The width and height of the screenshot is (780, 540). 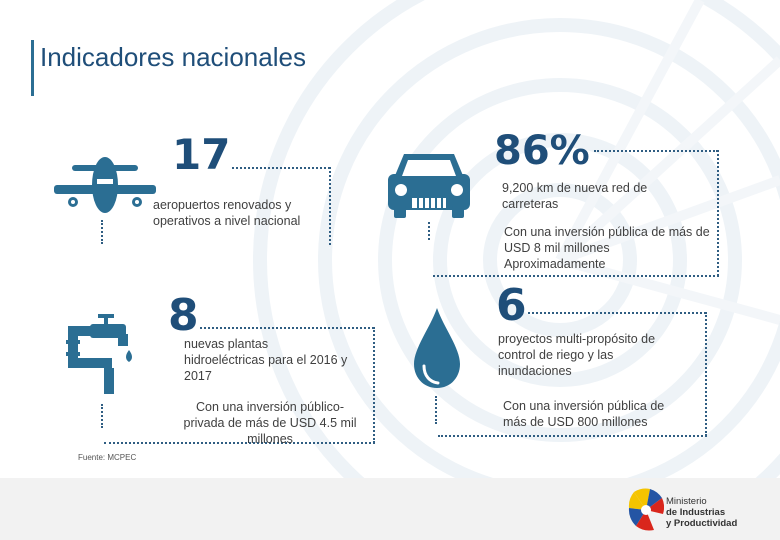 I want to click on roads-value: 86%, so click(x=542, y=151).